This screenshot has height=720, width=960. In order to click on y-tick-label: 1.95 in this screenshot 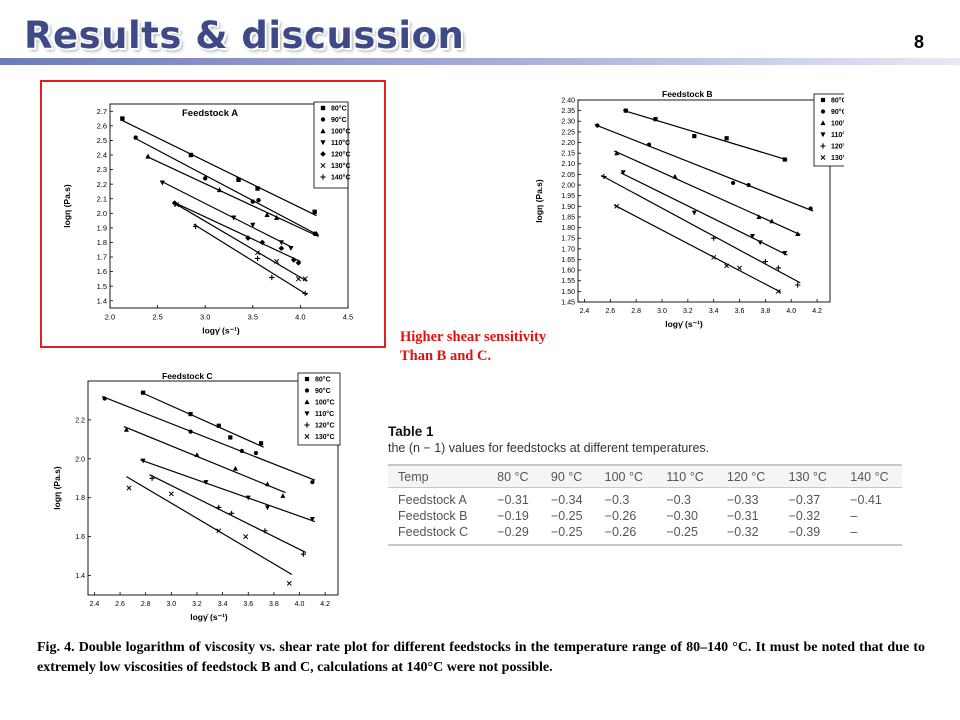, I will do `click(568, 196)`.